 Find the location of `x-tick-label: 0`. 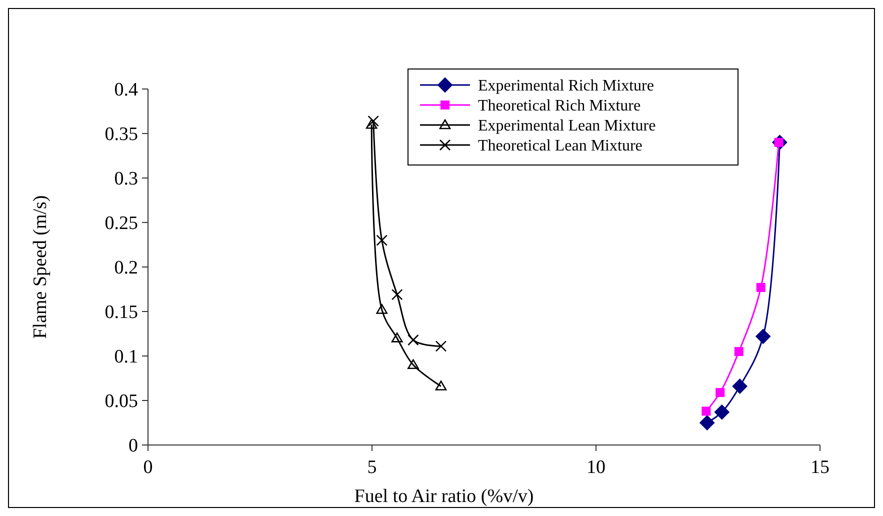

x-tick-label: 0 is located at coordinates (148, 467).